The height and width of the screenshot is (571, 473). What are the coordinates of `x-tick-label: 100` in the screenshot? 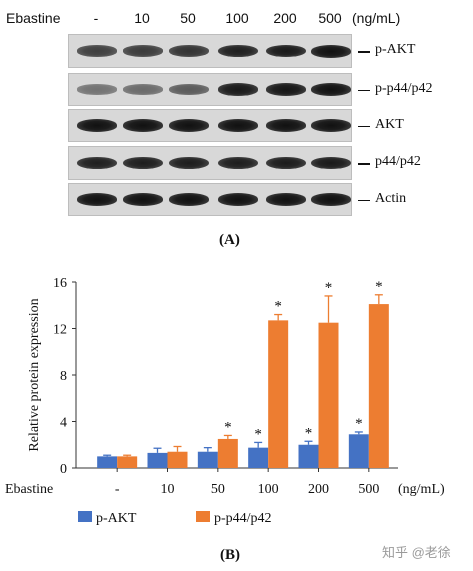 It's located at (268, 489).